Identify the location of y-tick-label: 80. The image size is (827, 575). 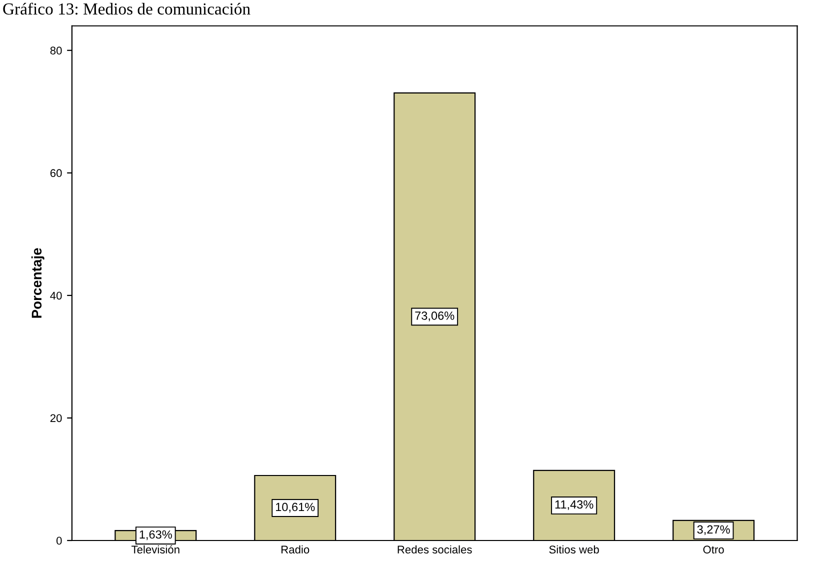
(56, 50).